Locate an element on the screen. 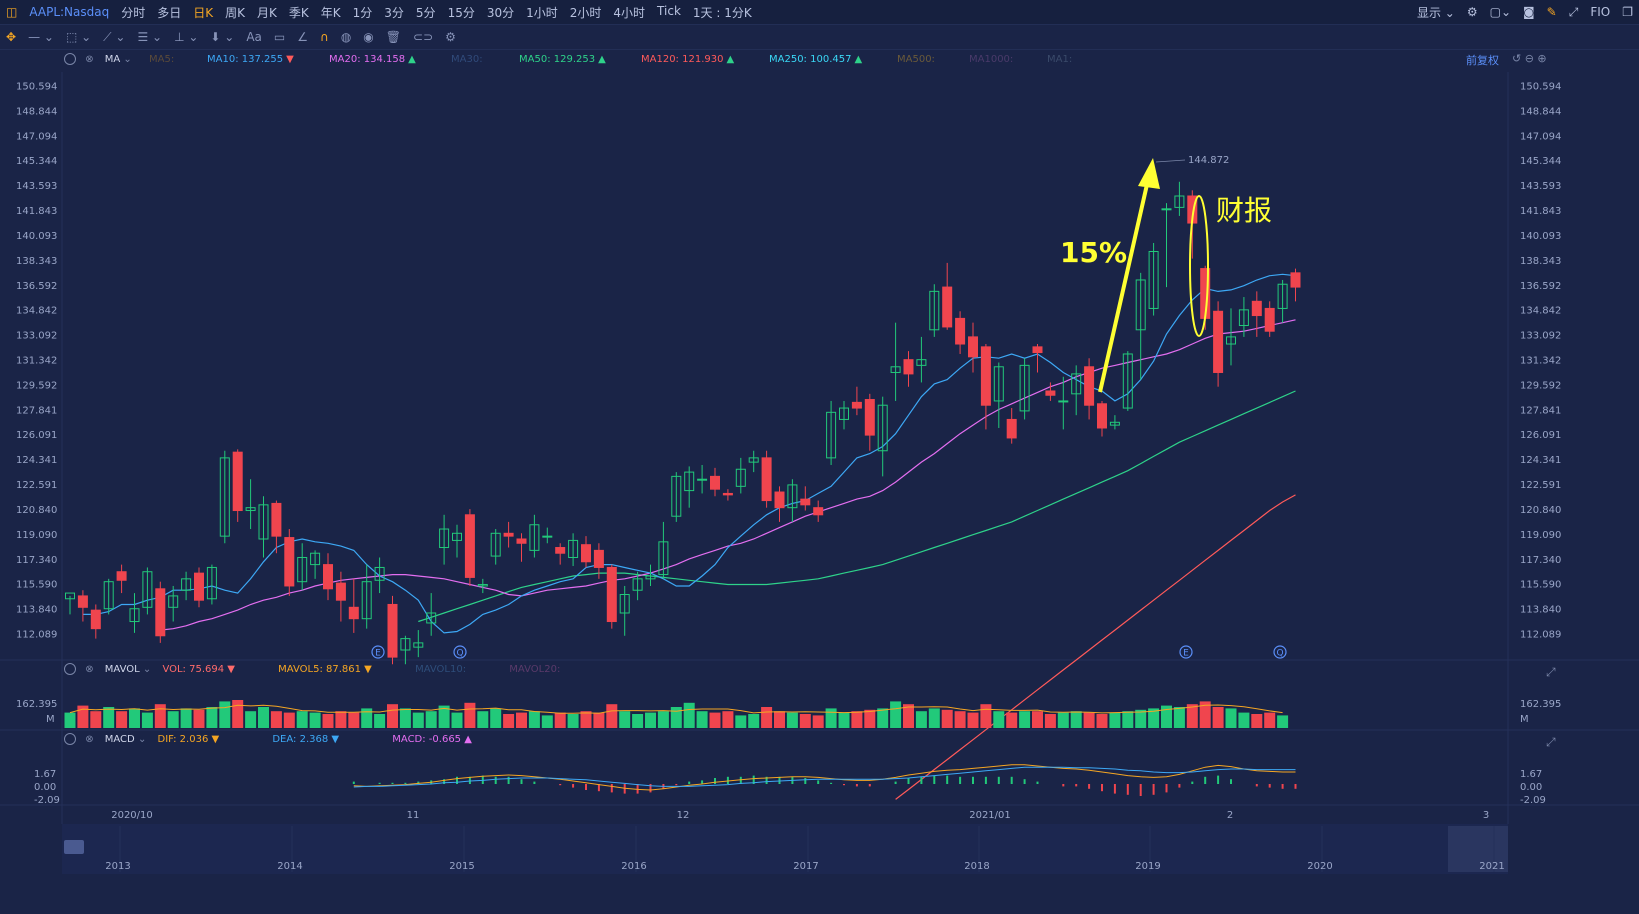 This screenshot has width=1639, height=914. arrow-tool-icon: ⬇ ⌄ is located at coordinates (222, 37).